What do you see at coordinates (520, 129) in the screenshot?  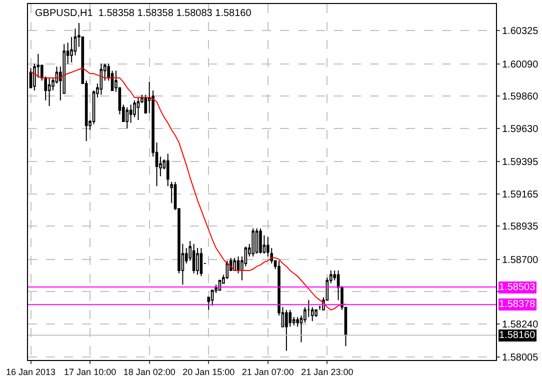 I see `y-tick-label: 1.59630` at bounding box center [520, 129].